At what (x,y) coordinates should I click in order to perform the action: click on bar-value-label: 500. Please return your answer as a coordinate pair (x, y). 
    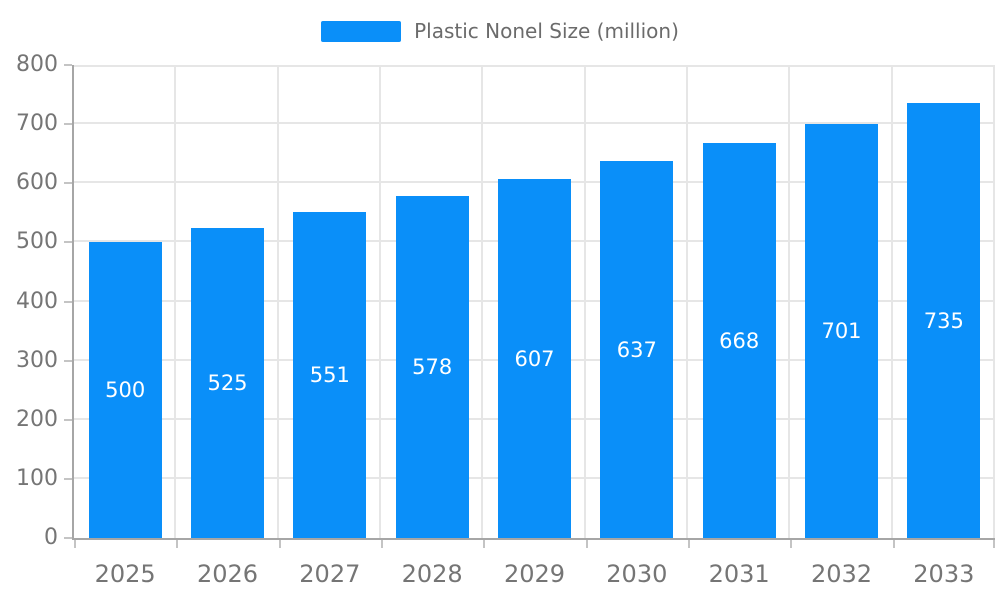
    Looking at the image, I should click on (125, 390).